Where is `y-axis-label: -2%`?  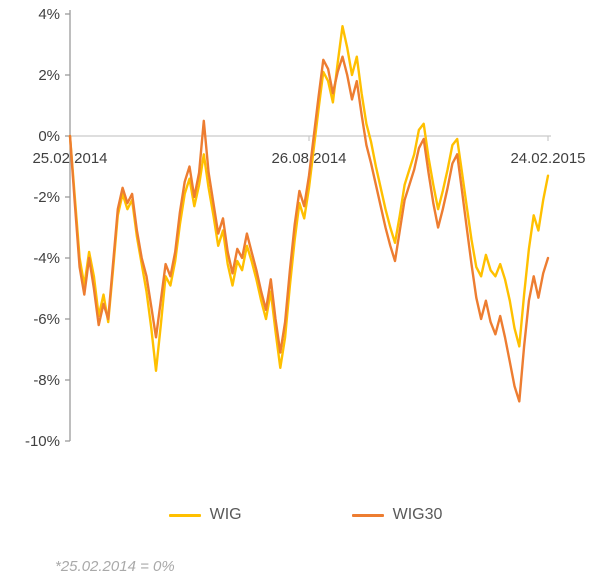
y-axis-label: -2% is located at coordinates (46, 197).